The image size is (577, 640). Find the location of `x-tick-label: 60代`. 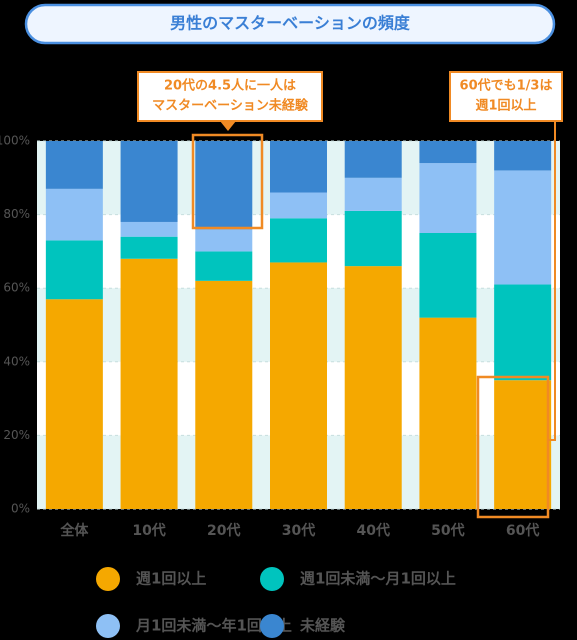

x-tick-label: 60代 is located at coordinates (522, 530).